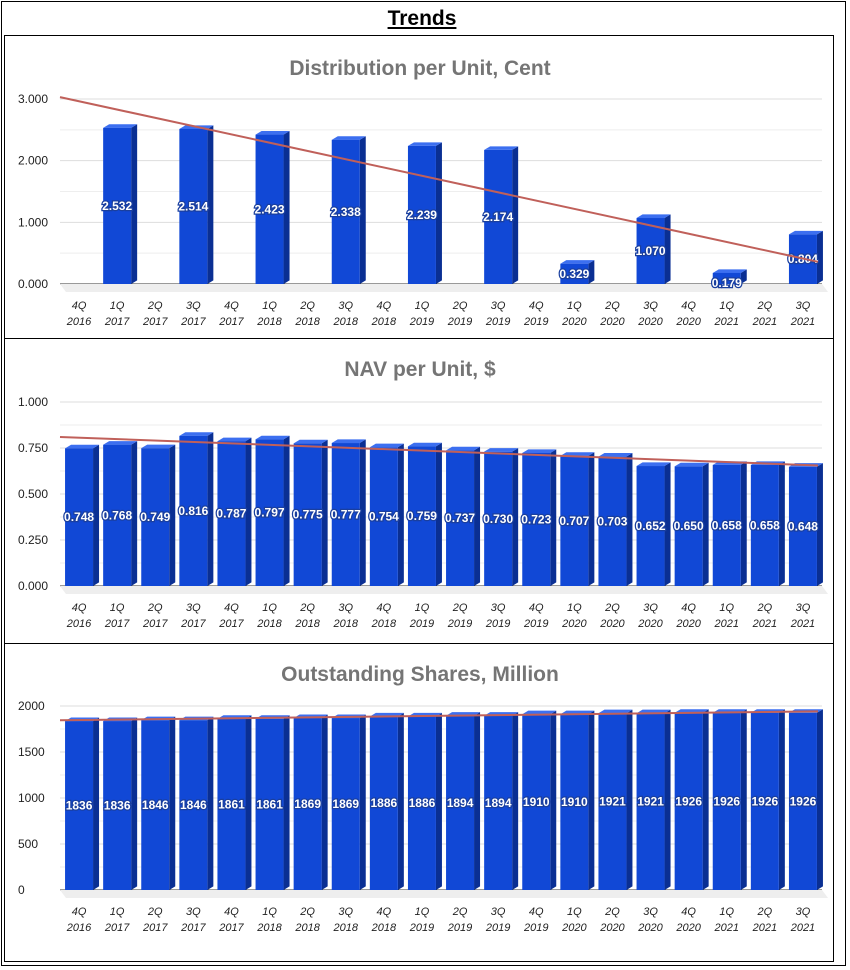 The width and height of the screenshot is (850, 970). Describe the element at coordinates (727, 525) in the screenshot. I see `data-label: 0.658` at that location.